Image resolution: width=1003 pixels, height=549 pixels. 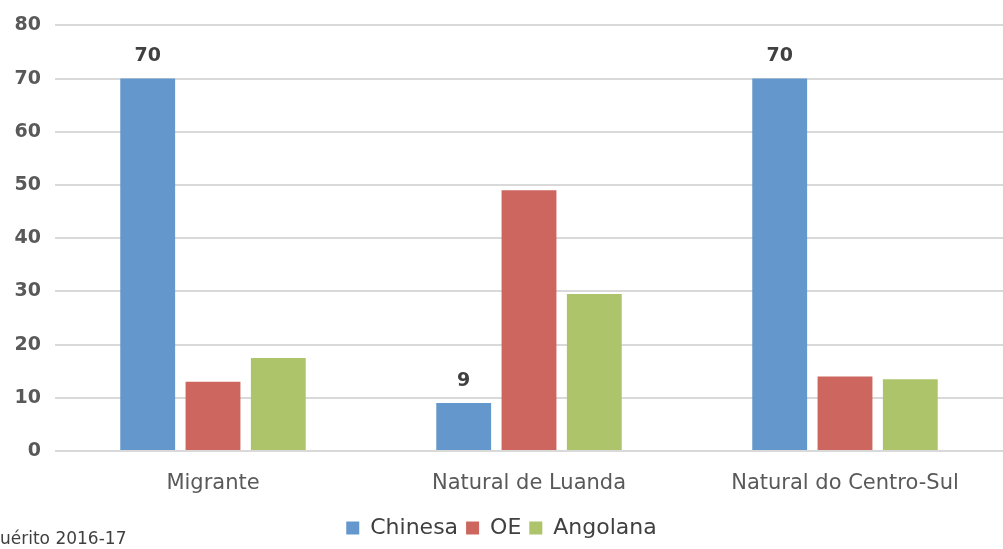 I want to click on y-tick-label: 50, so click(x=27, y=182).